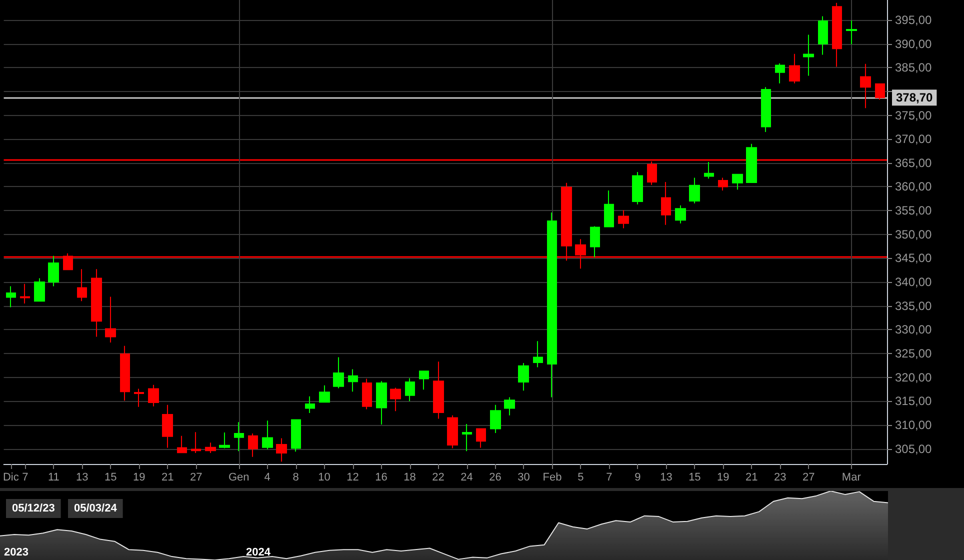  What do you see at coordinates (495, 478) in the screenshot?
I see `x-tick-label: 26` at bounding box center [495, 478].